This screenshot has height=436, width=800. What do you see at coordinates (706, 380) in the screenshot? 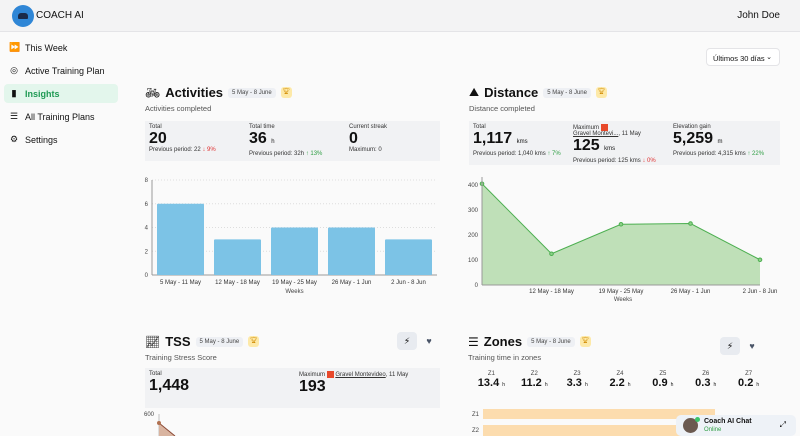
I see `zone-stat: Z6 0.3 h` at bounding box center [706, 380].